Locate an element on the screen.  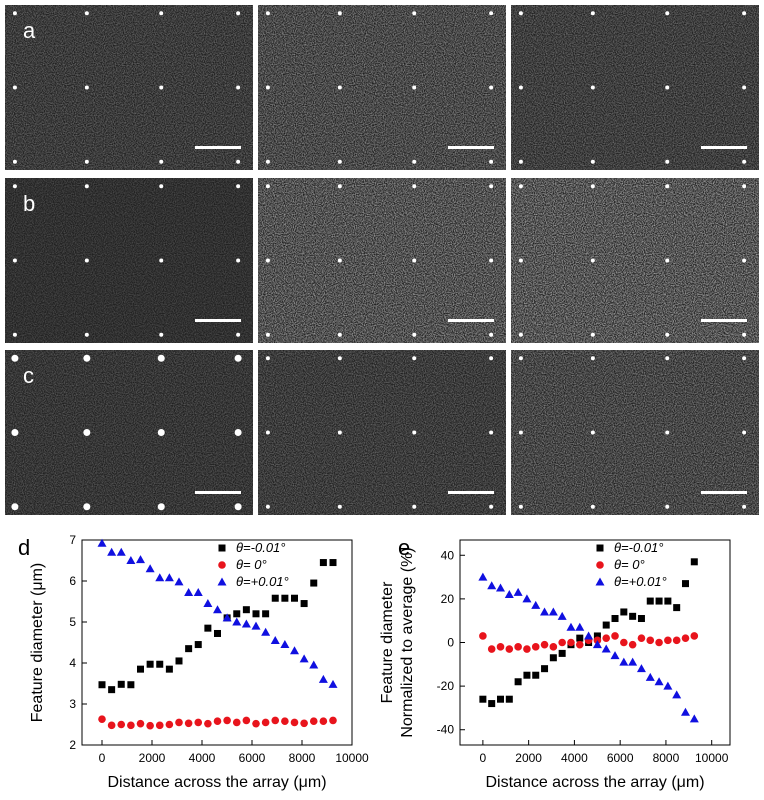
y-tick-label: -20 is located at coordinates (446, 686).